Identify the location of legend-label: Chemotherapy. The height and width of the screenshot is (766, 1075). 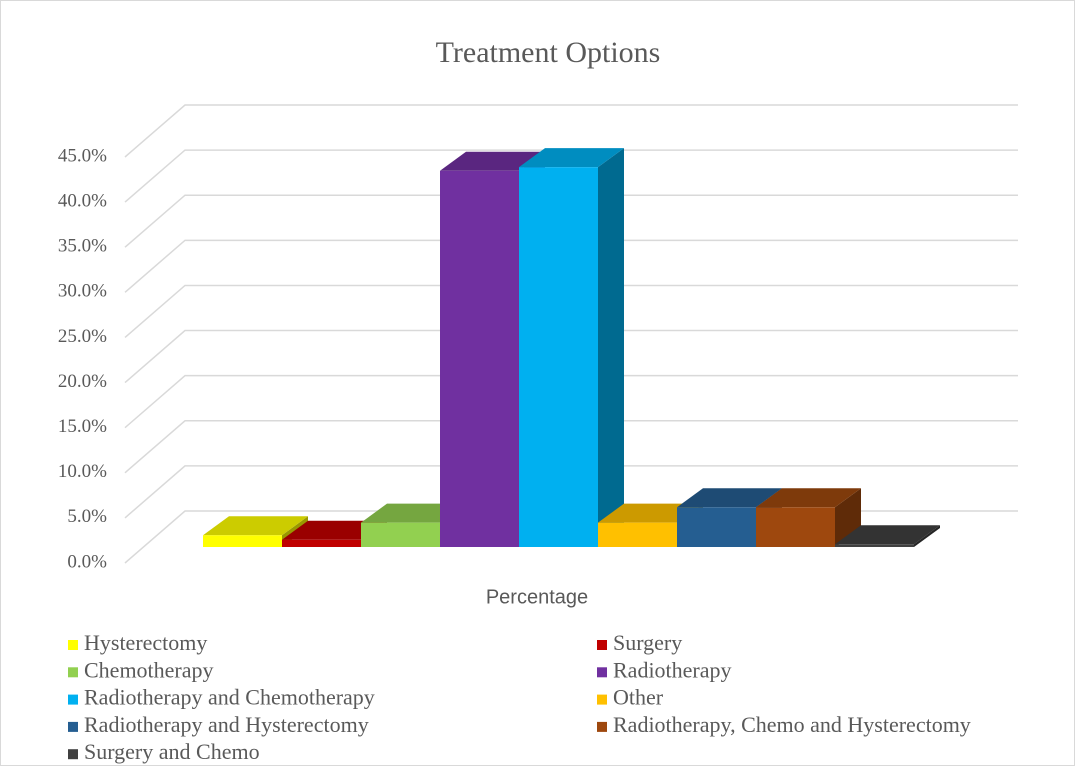
(149, 669).